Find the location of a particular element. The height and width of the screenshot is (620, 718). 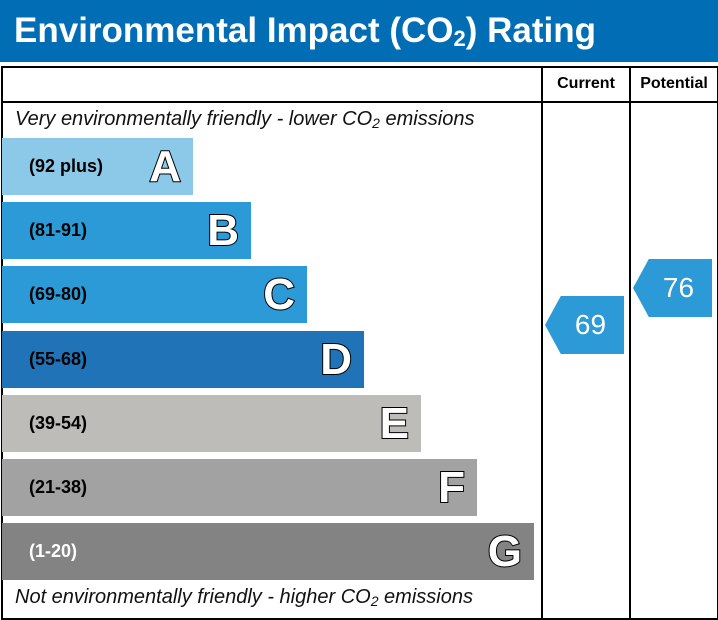

top-note-end: emissions is located at coordinates (427, 119).